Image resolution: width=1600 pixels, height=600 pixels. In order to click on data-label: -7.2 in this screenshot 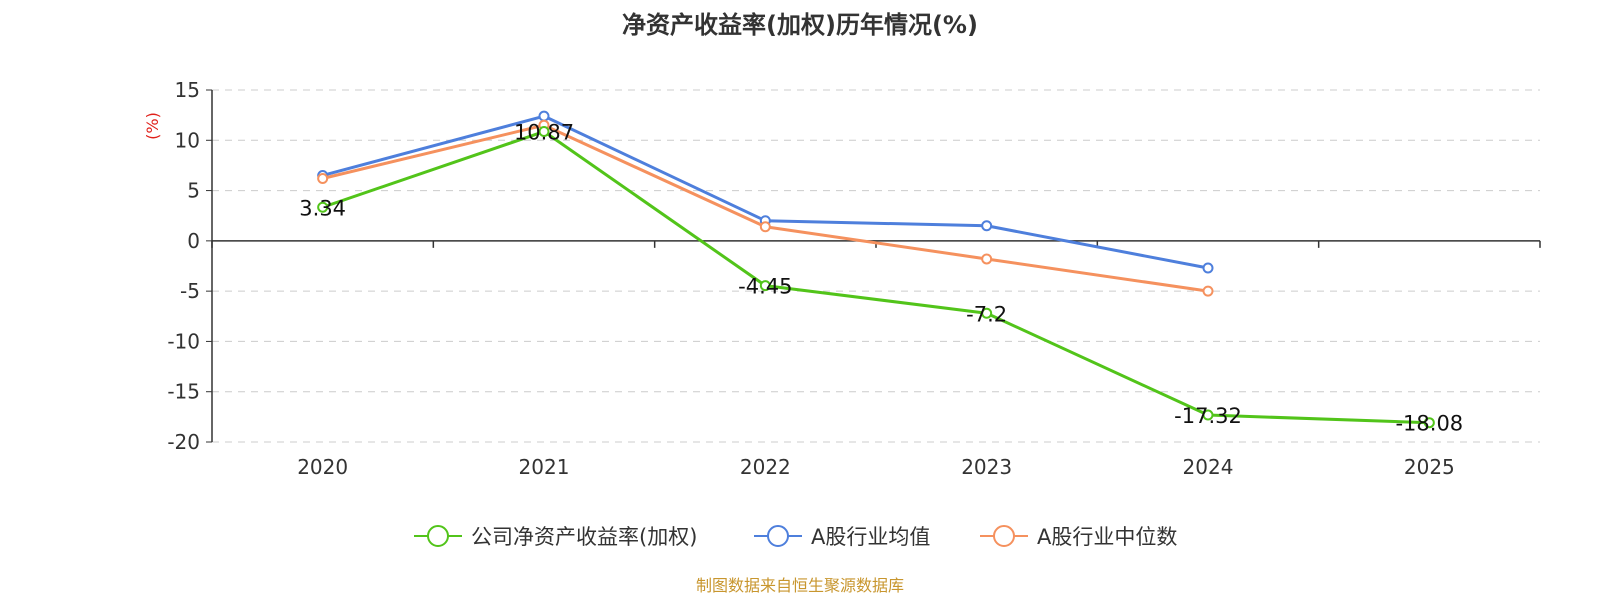, I will do `click(986, 314)`.